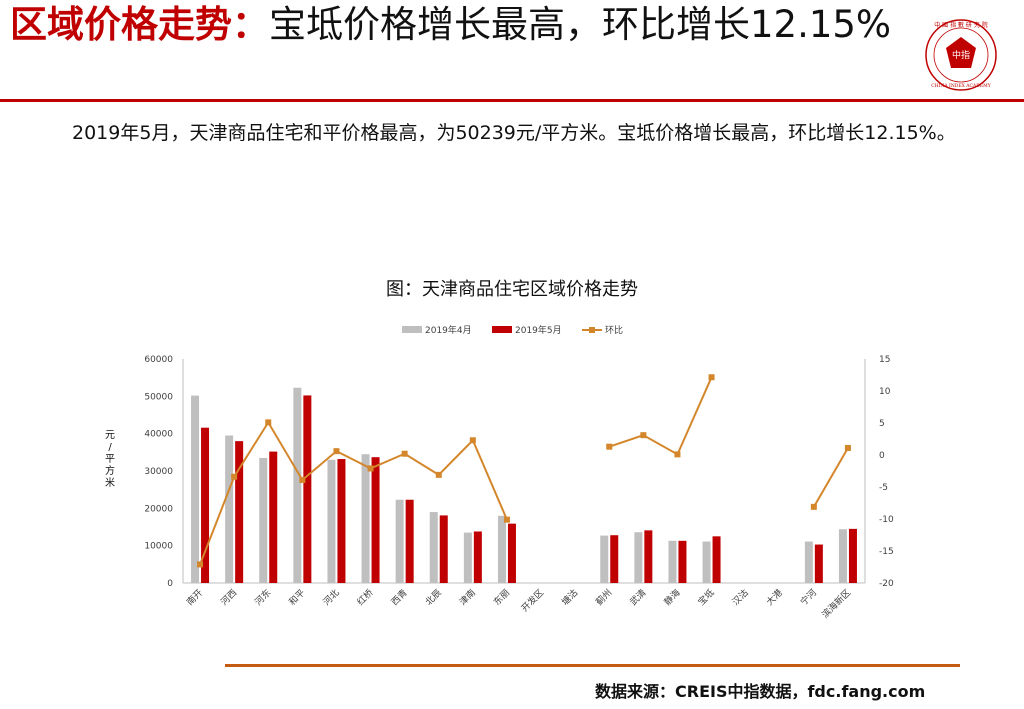  I want to click on category-label: 和平, so click(297, 597).